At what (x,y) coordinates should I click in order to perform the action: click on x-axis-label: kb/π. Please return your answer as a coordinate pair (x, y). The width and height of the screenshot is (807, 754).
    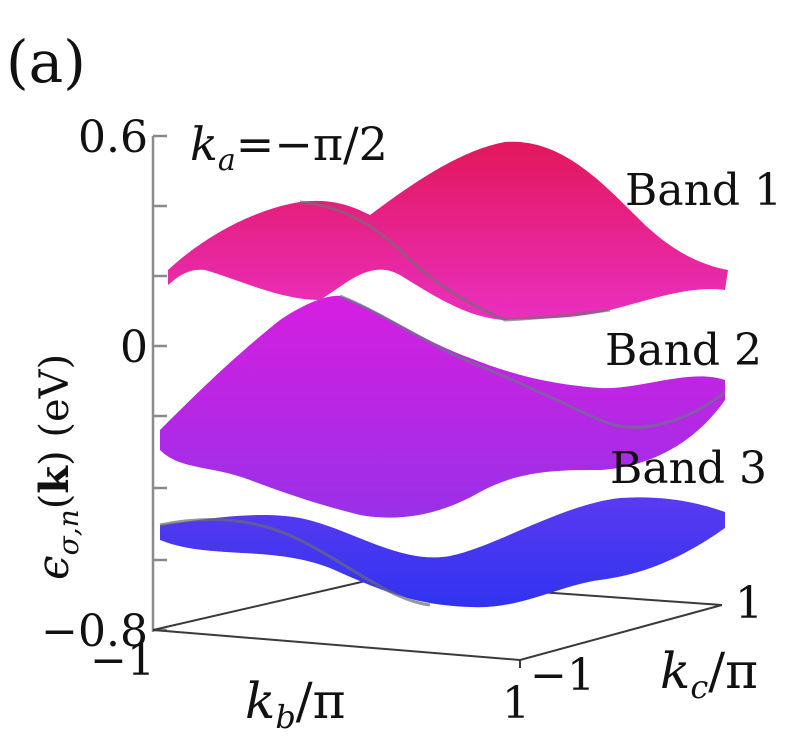
    Looking at the image, I should click on (295, 704).